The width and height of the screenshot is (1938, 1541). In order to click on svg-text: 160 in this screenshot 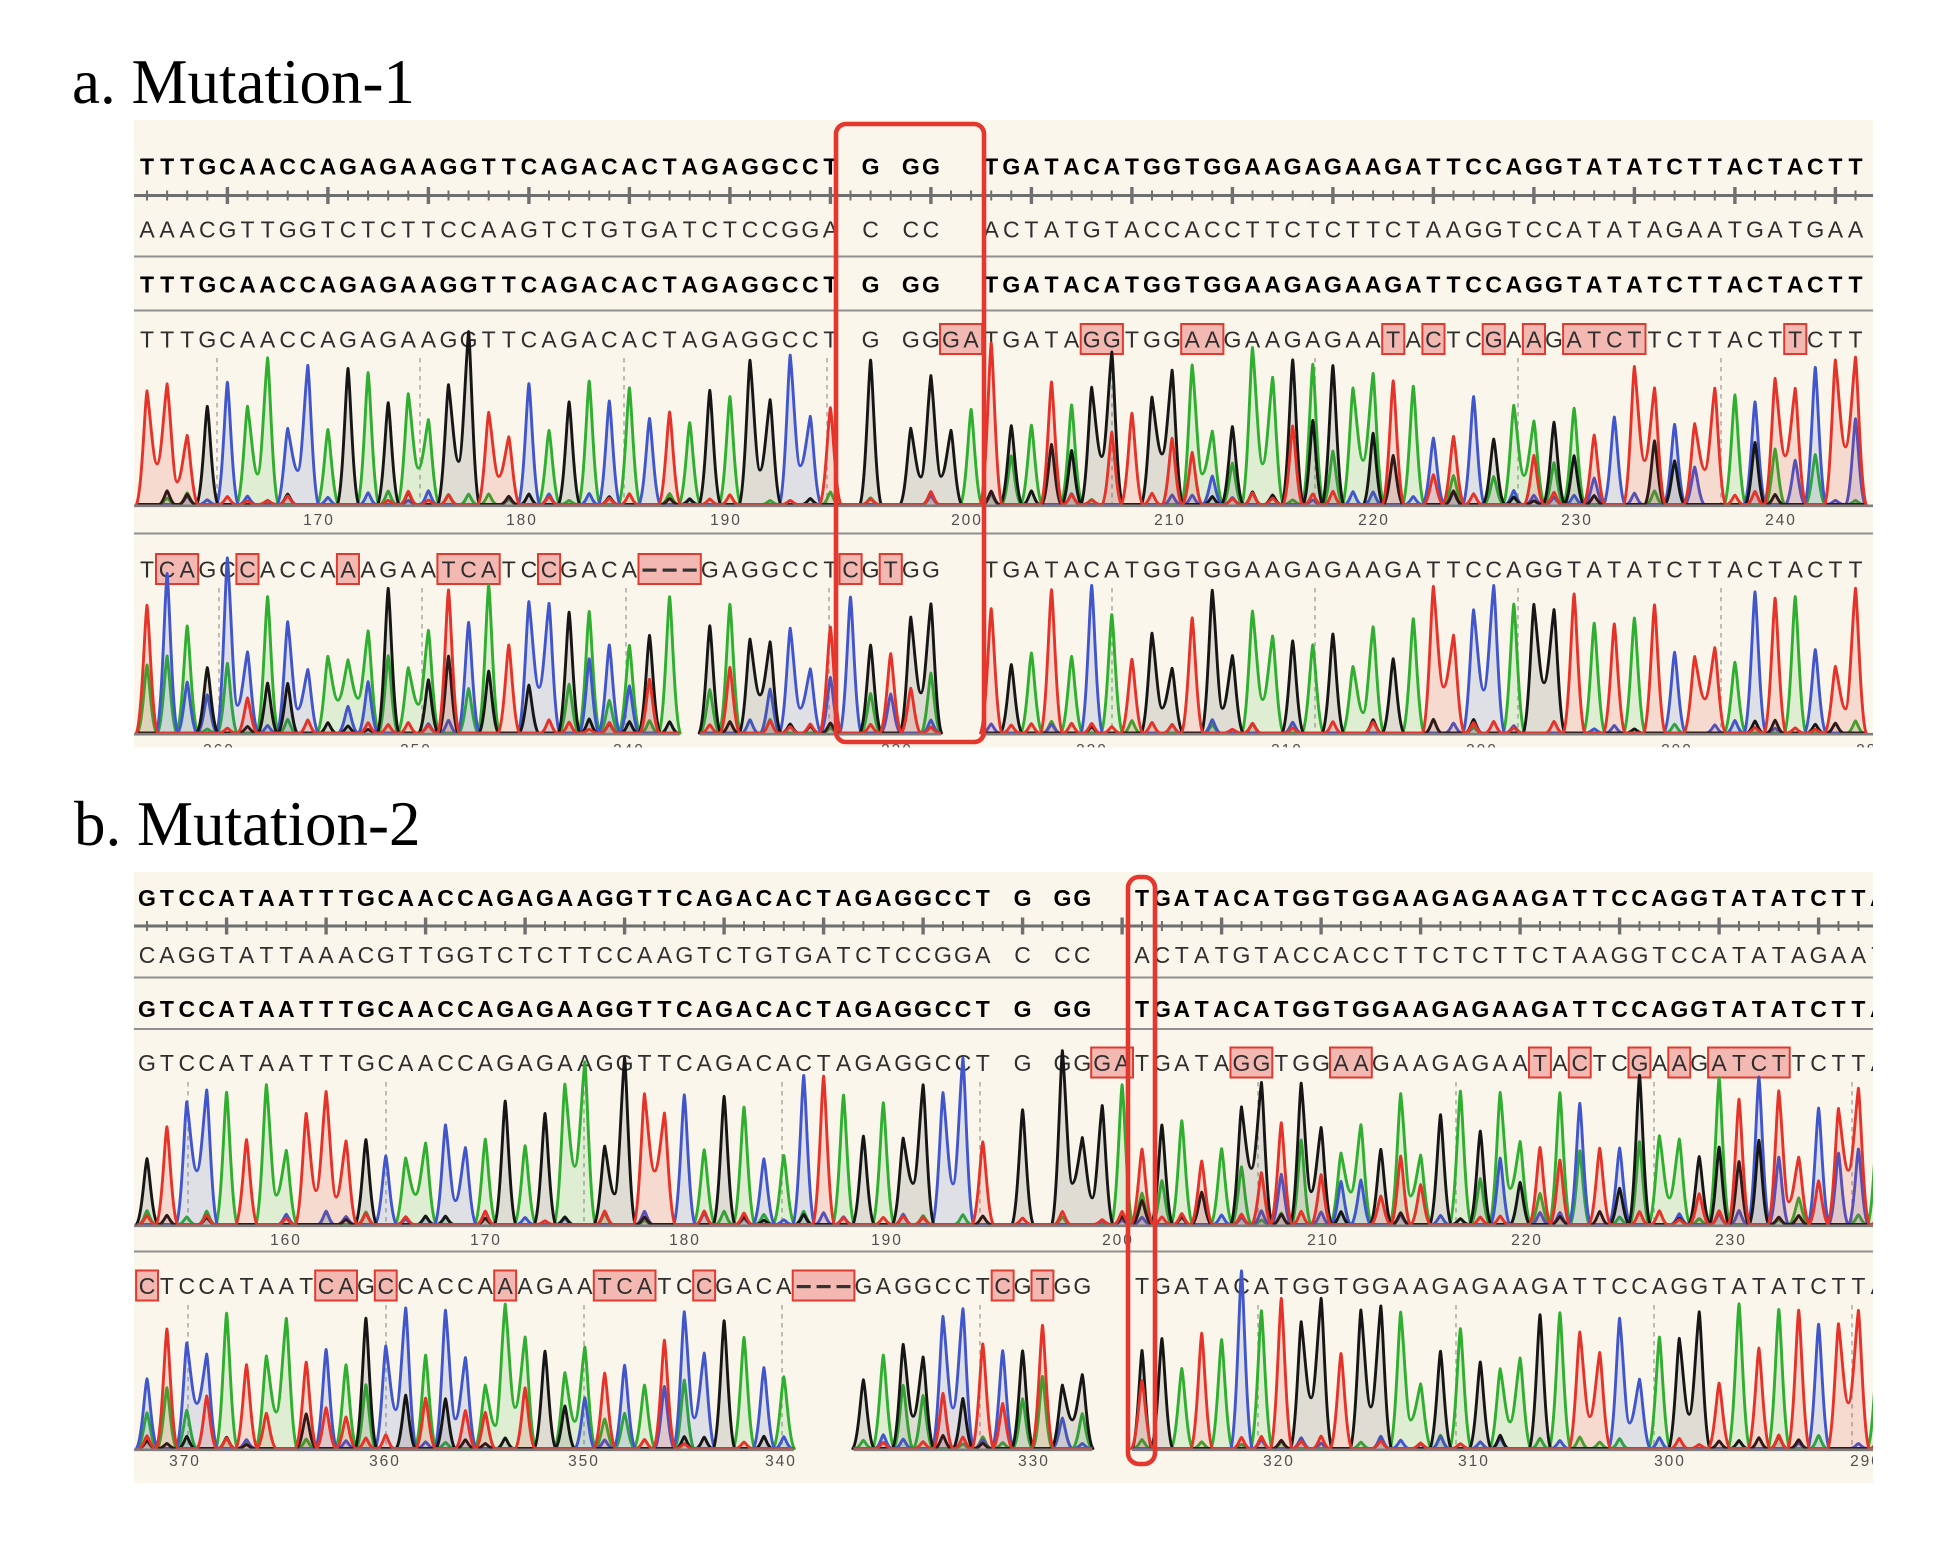, I will do `click(286, 1240)`.